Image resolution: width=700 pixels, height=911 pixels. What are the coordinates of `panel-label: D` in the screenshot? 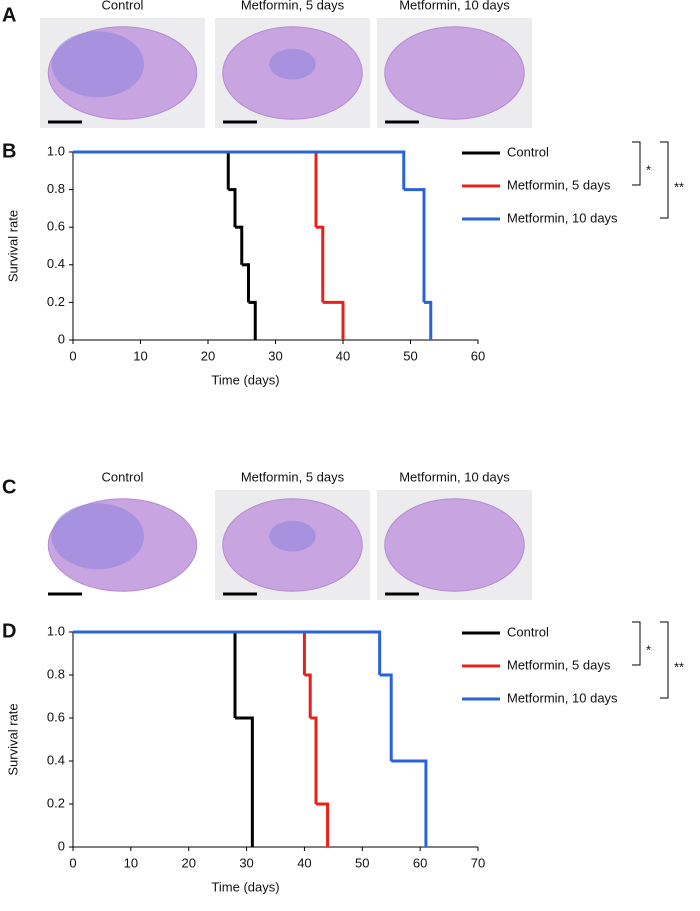 It's located at (9, 631).